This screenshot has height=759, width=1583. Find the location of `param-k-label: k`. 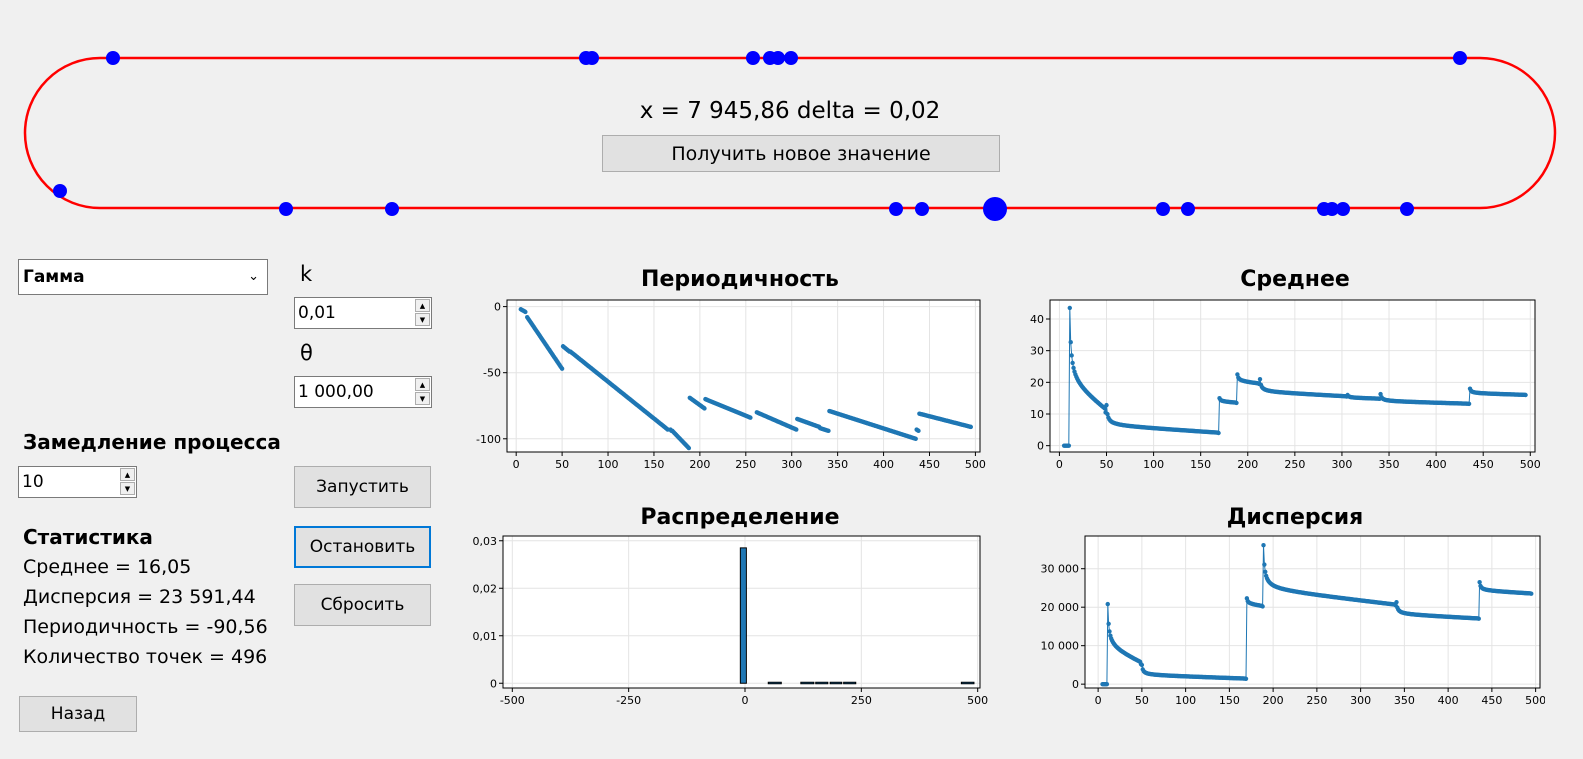

param-k-label: k is located at coordinates (306, 274).